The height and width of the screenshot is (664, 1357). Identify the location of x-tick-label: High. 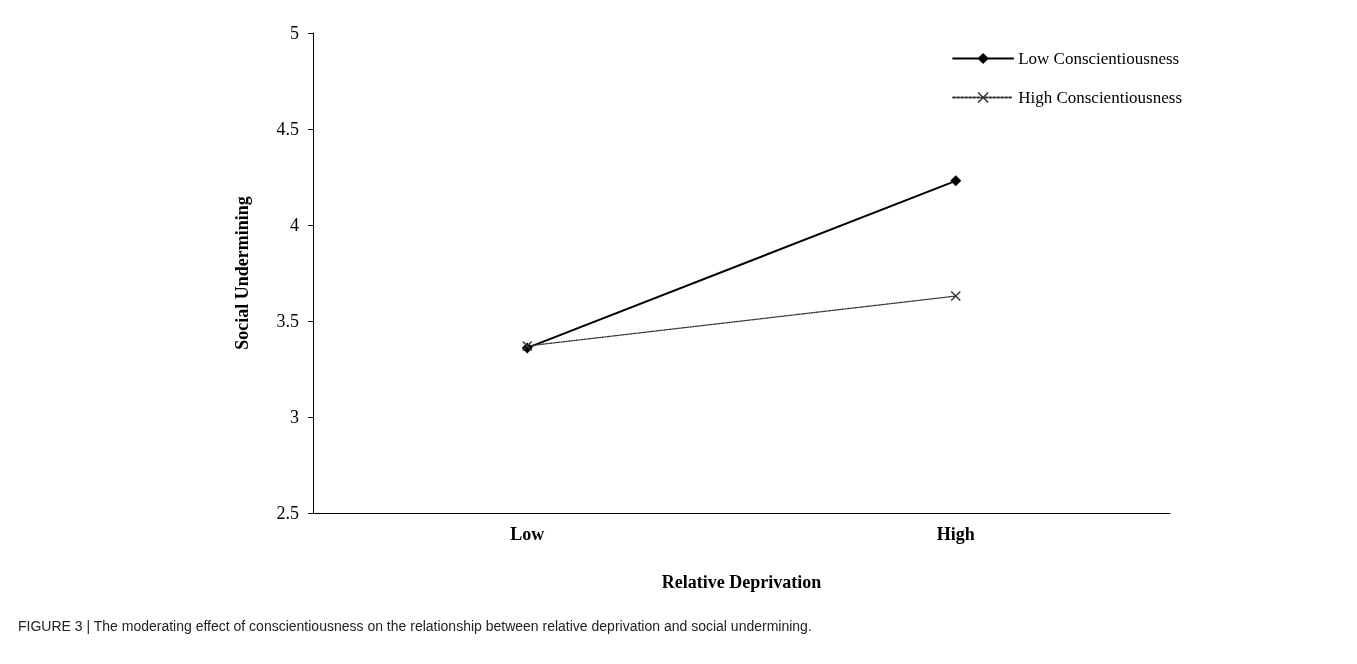
(955, 534).